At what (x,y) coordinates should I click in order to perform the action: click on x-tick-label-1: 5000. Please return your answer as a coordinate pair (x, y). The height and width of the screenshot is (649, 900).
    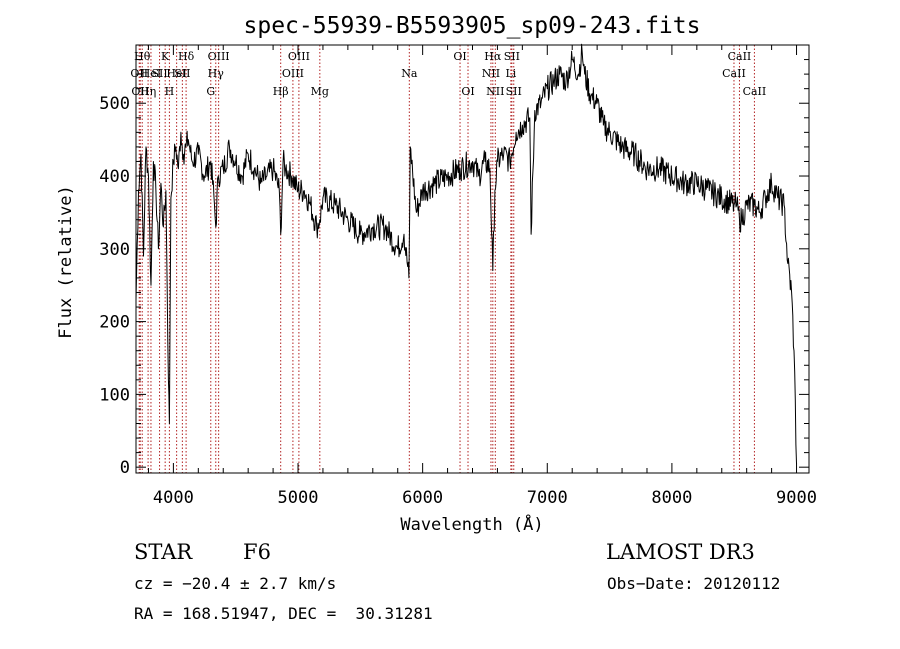
    Looking at the image, I should click on (298, 498).